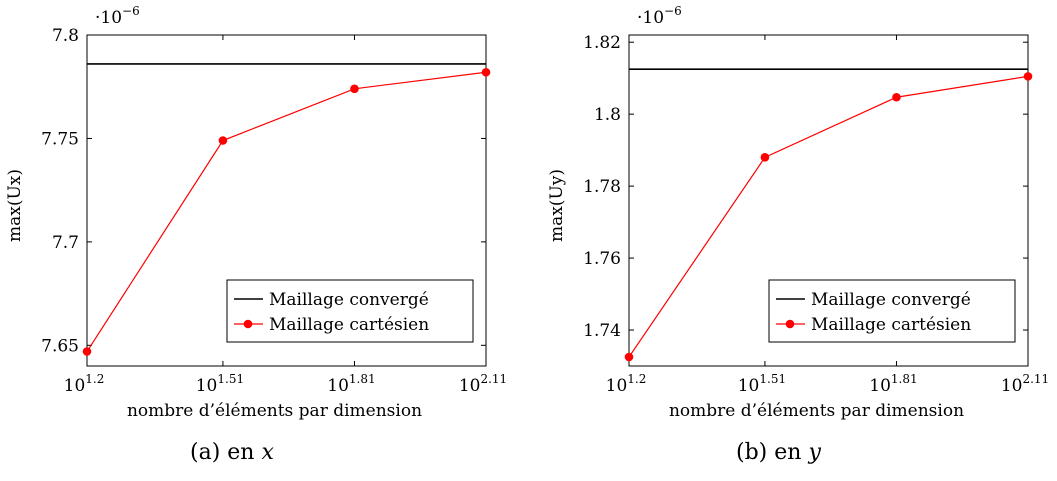 Image resolution: width=1057 pixels, height=481 pixels. Describe the element at coordinates (117, 16) in the screenshot. I see `chart-a-scale-label: ·10−6` at that location.